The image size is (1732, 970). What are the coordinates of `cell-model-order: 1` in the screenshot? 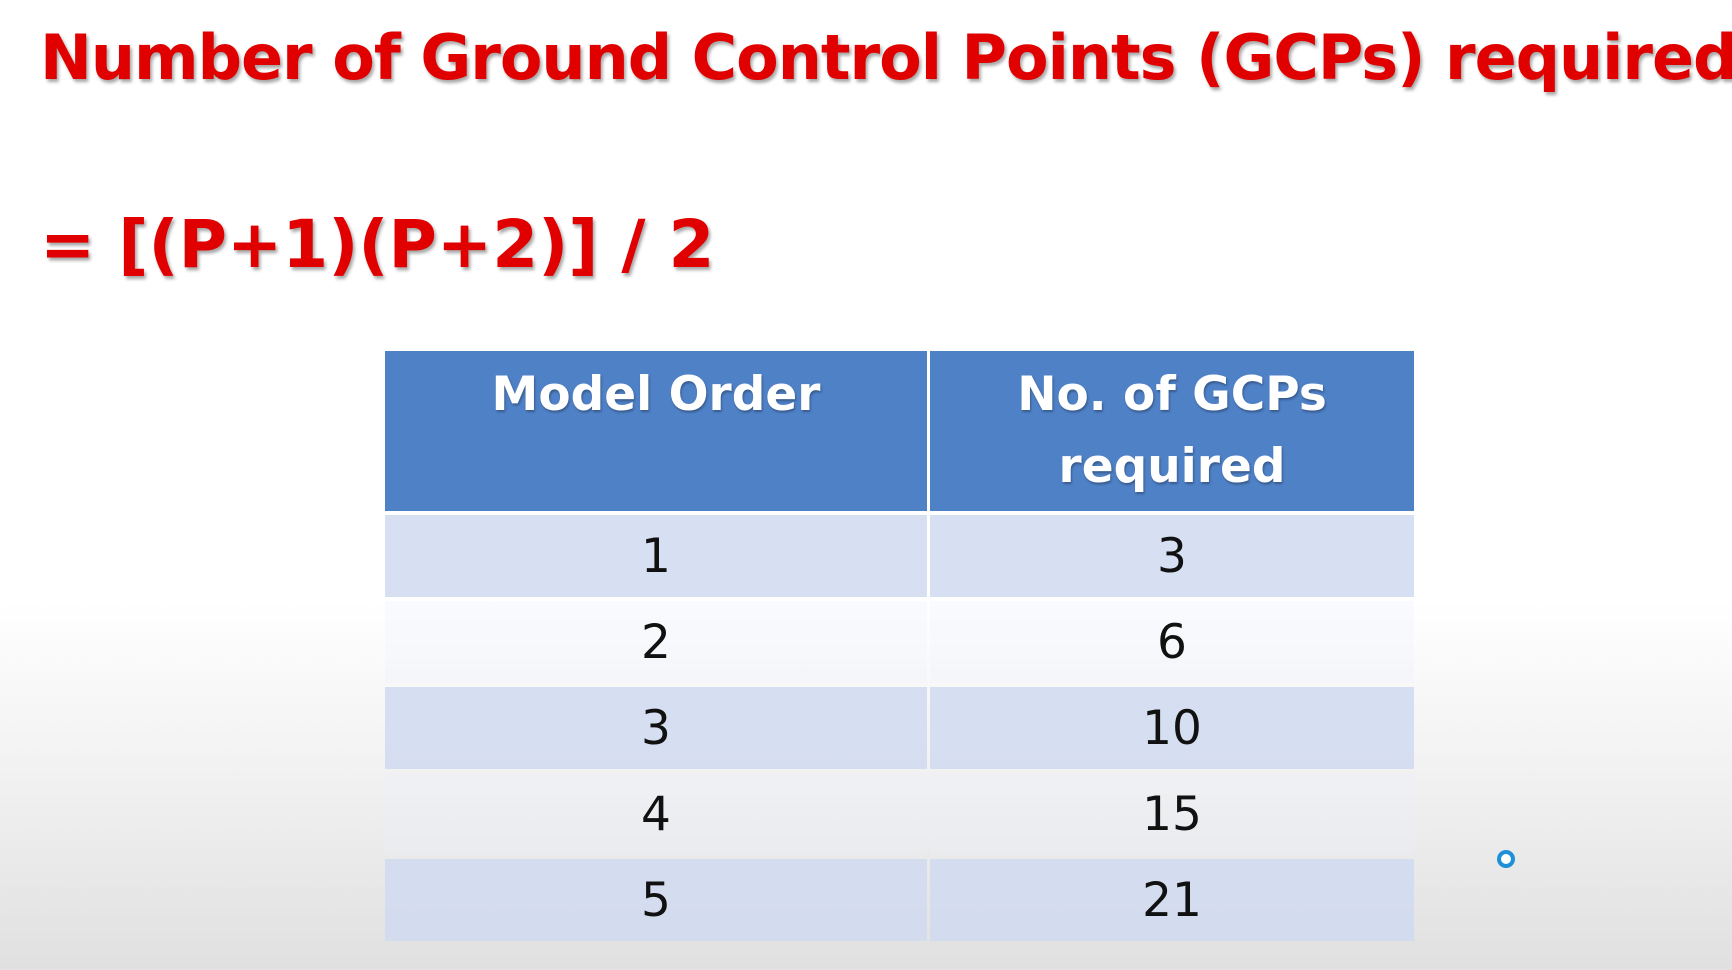 It's located at (656, 556).